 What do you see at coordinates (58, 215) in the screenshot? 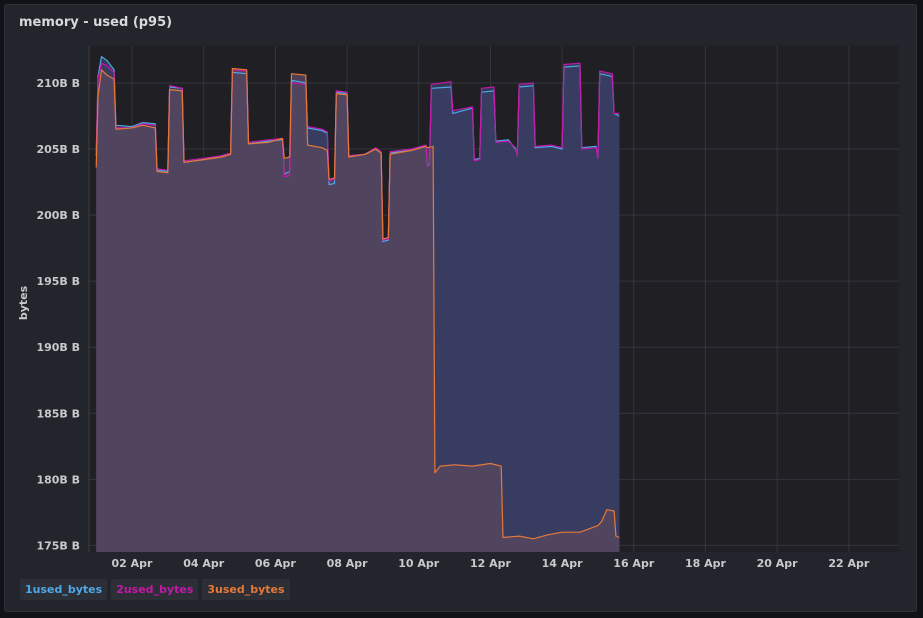
I see `y-tick-label: 200B B` at bounding box center [58, 215].